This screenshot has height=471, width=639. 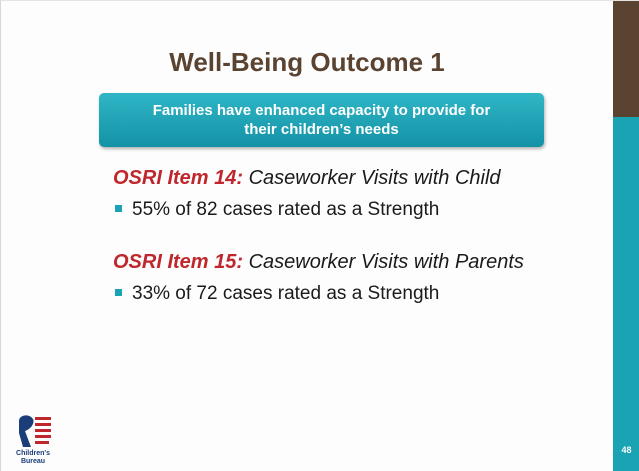 What do you see at coordinates (307, 62) in the screenshot?
I see `slide-title: Well-Being Outcome 1` at bounding box center [307, 62].